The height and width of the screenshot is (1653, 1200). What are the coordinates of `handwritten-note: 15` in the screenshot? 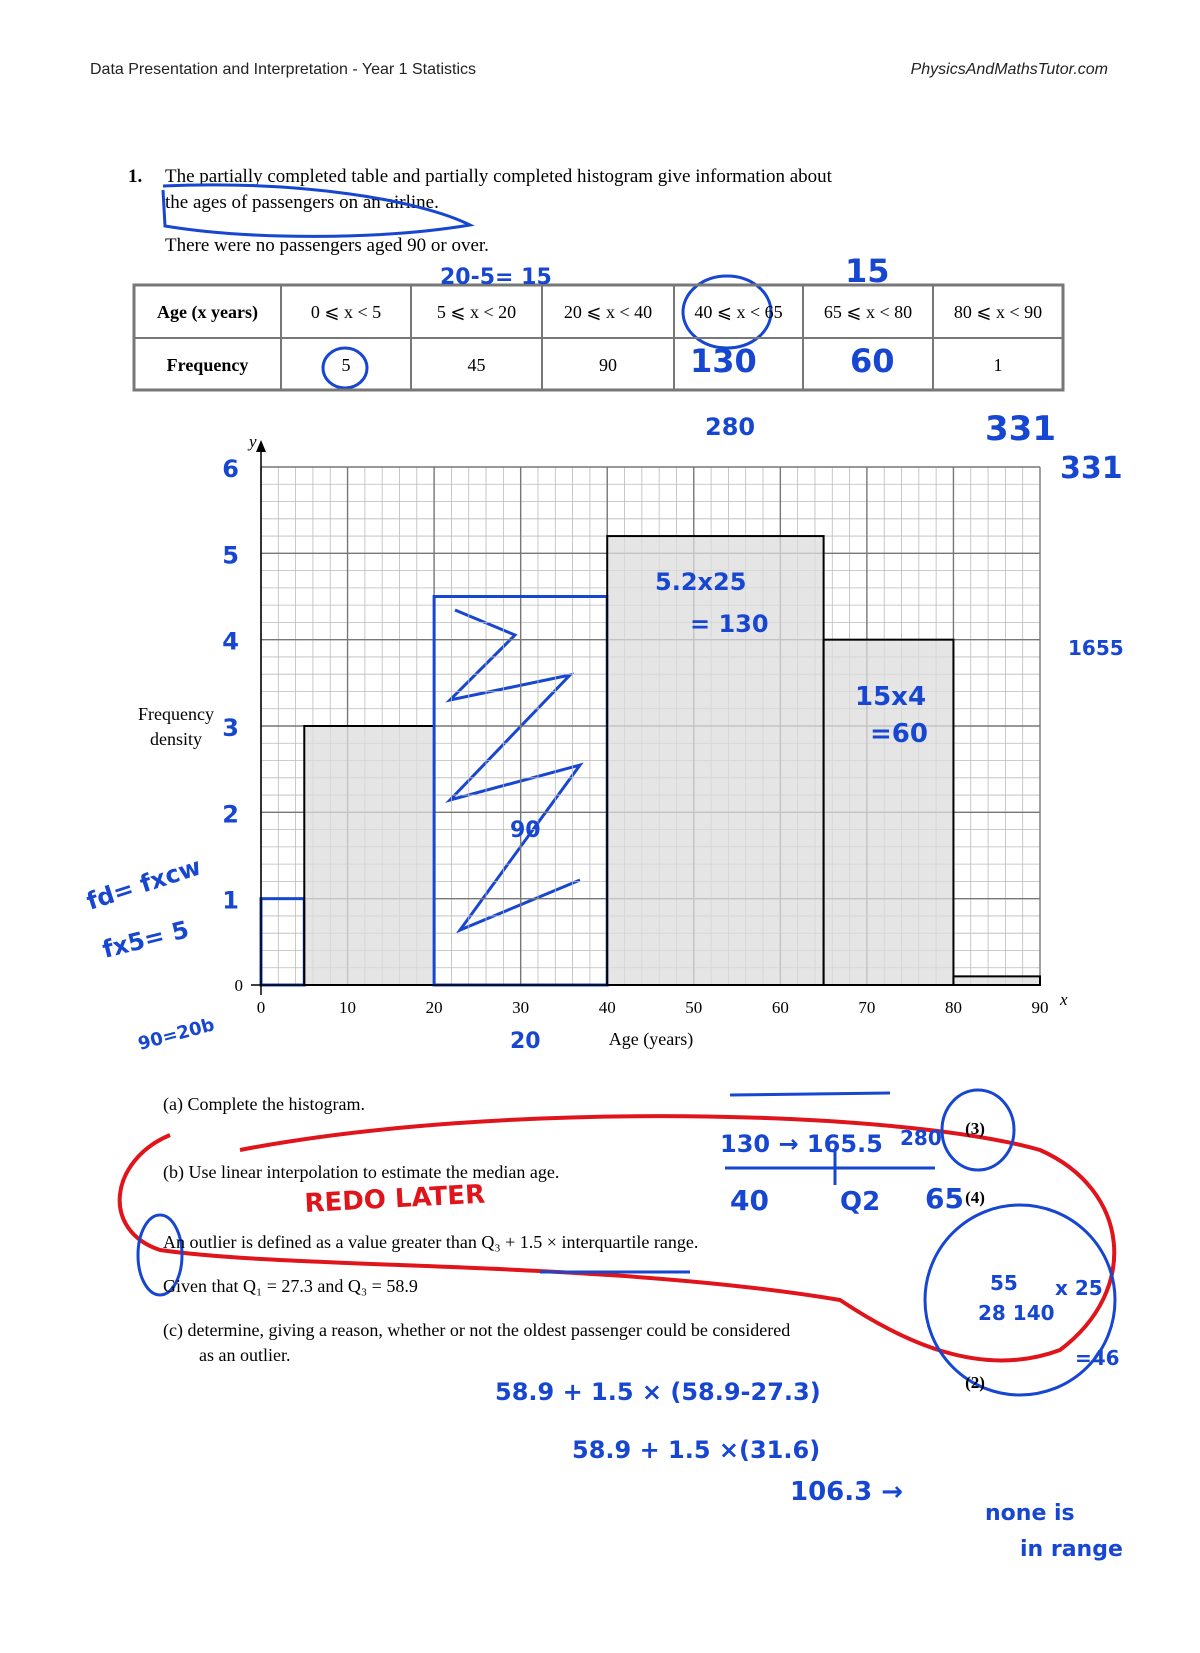 It's located at (867, 271).